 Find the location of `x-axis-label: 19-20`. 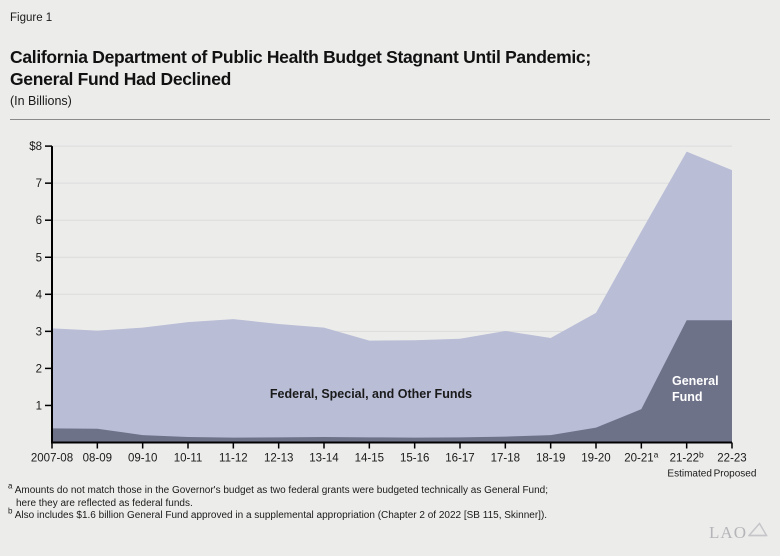

x-axis-label: 19-20 is located at coordinates (595, 459).